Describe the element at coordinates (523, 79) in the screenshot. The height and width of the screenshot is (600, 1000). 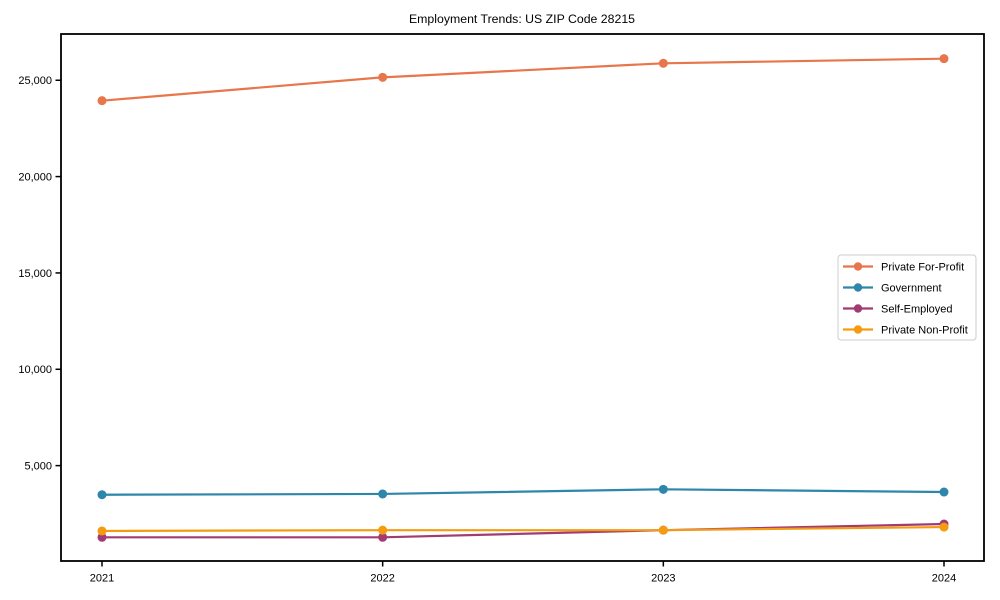
I see `series-line-private-for-profit` at that location.